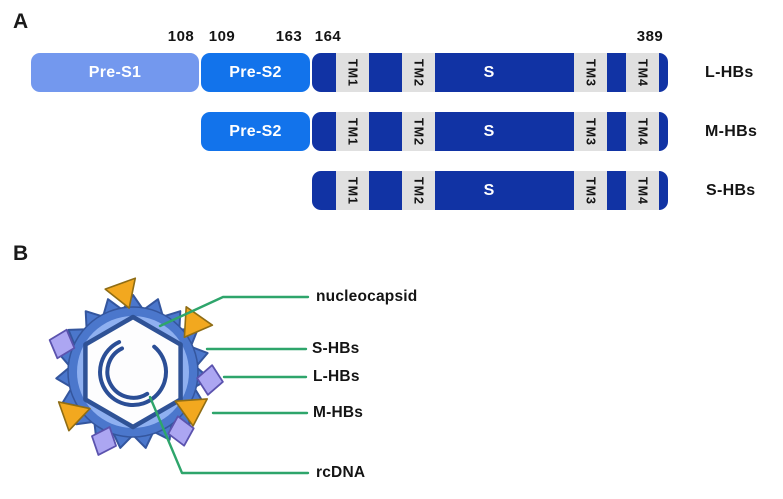  I want to click on mhbs-tm1-box: TM1, so click(352, 131).